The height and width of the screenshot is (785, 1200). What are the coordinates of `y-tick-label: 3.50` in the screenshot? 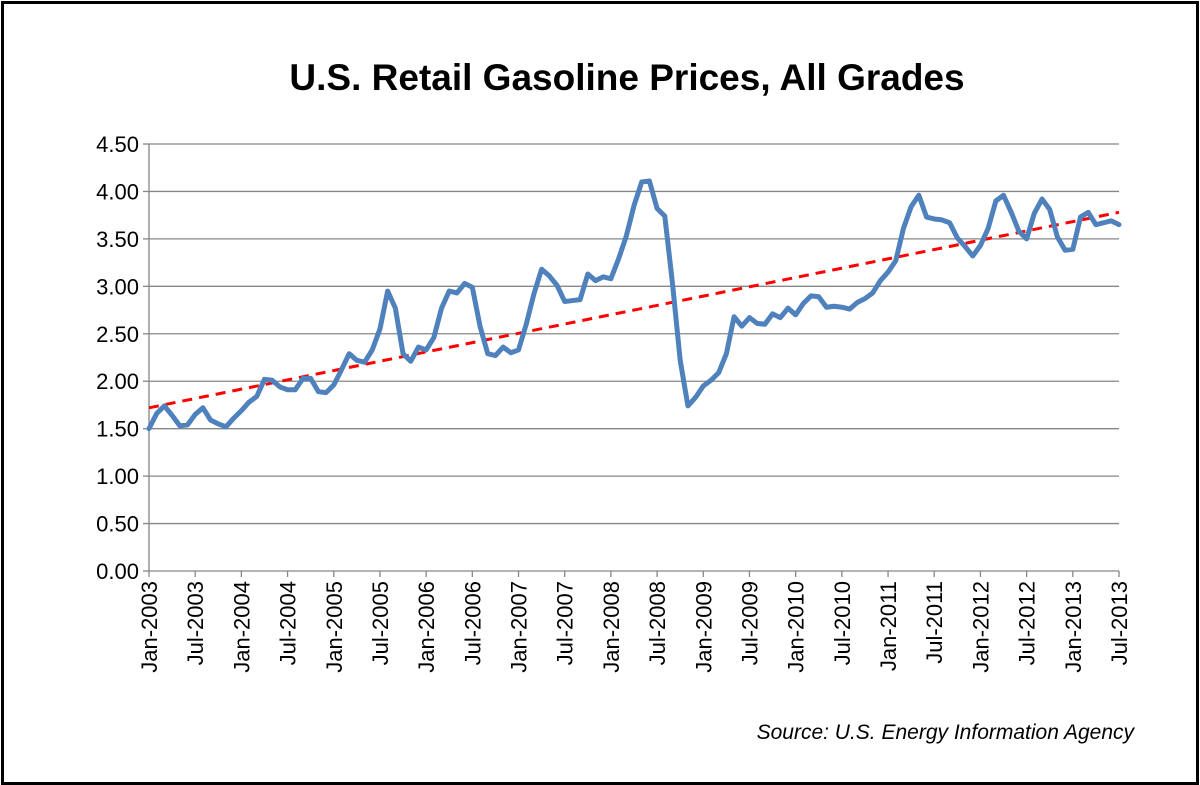 It's located at (117, 239).